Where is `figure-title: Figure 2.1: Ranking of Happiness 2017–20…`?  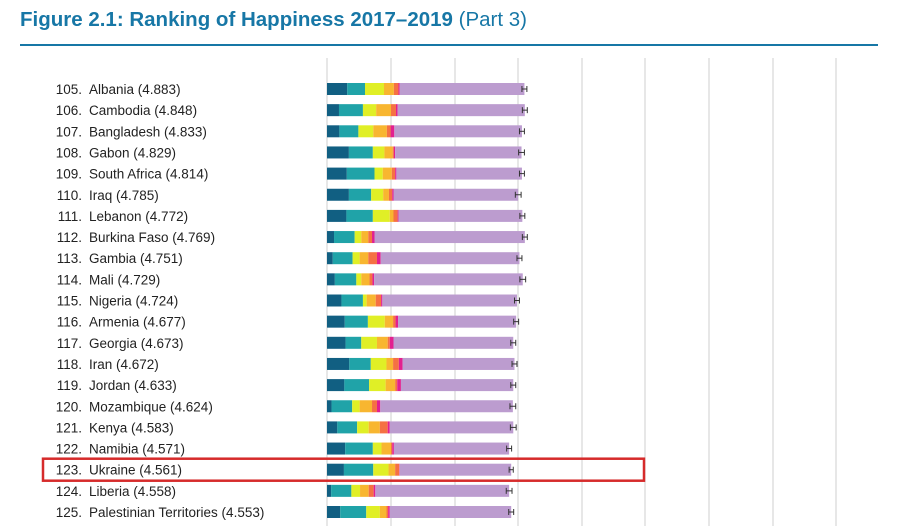
figure-title: Figure 2.1: Ranking of Happiness 2017–20… is located at coordinates (274, 19).